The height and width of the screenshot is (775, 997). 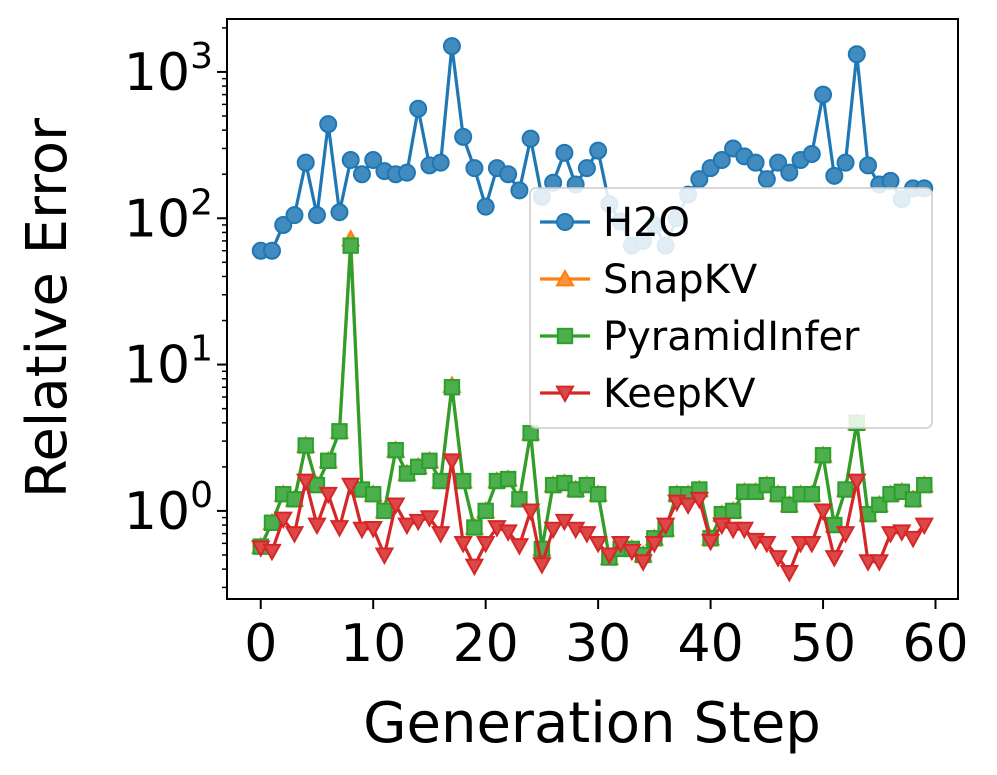 I want to click on legend-label-pyramidinfer: PyramidInfer, so click(x=731, y=337).